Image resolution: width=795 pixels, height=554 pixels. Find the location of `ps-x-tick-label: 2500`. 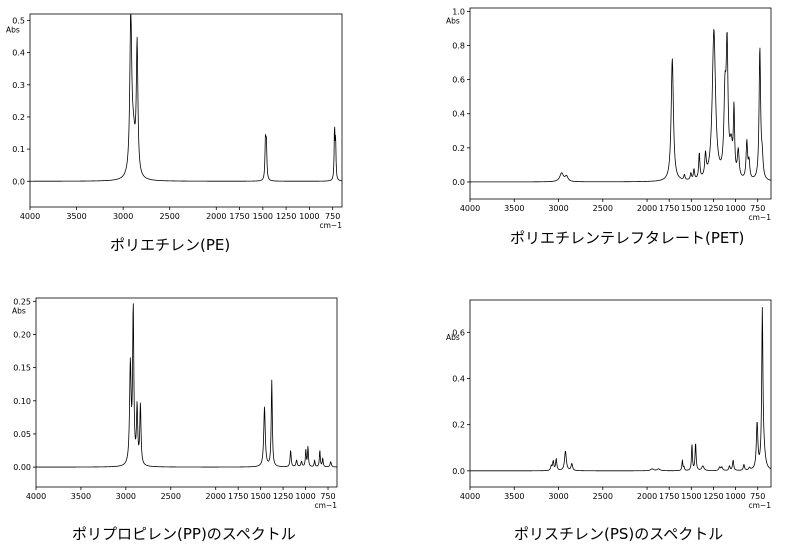

ps-x-tick-label: 2500 is located at coordinates (603, 496).